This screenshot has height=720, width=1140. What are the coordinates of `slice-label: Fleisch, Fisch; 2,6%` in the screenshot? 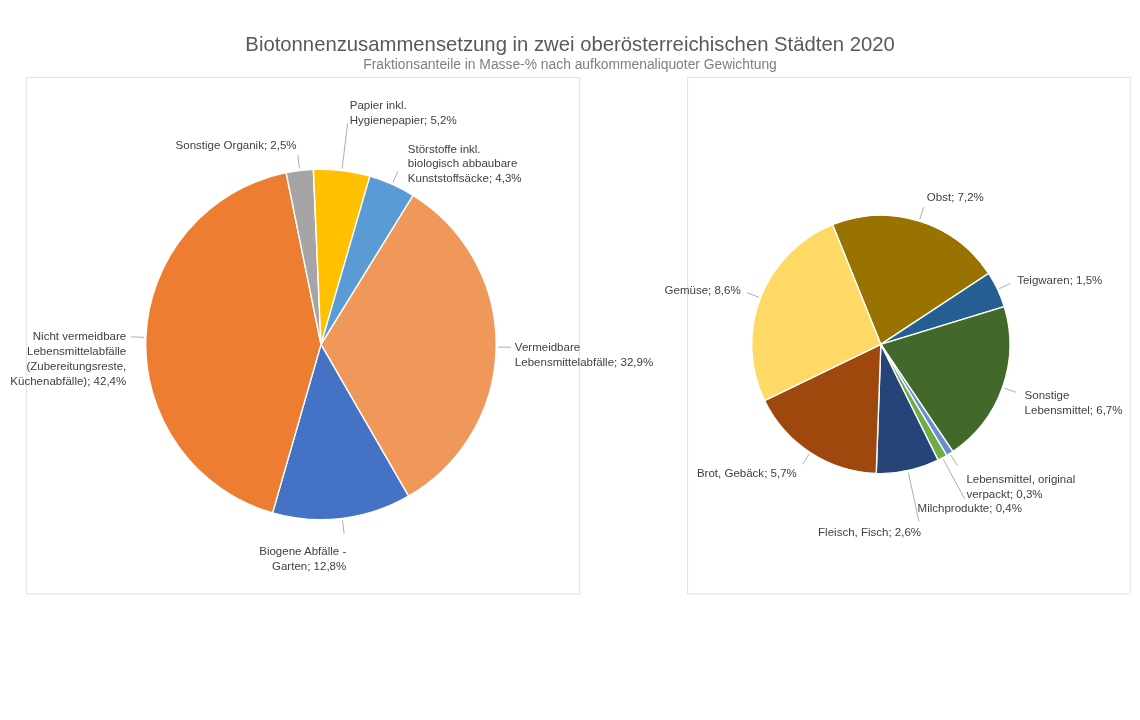 It's located at (870, 531).